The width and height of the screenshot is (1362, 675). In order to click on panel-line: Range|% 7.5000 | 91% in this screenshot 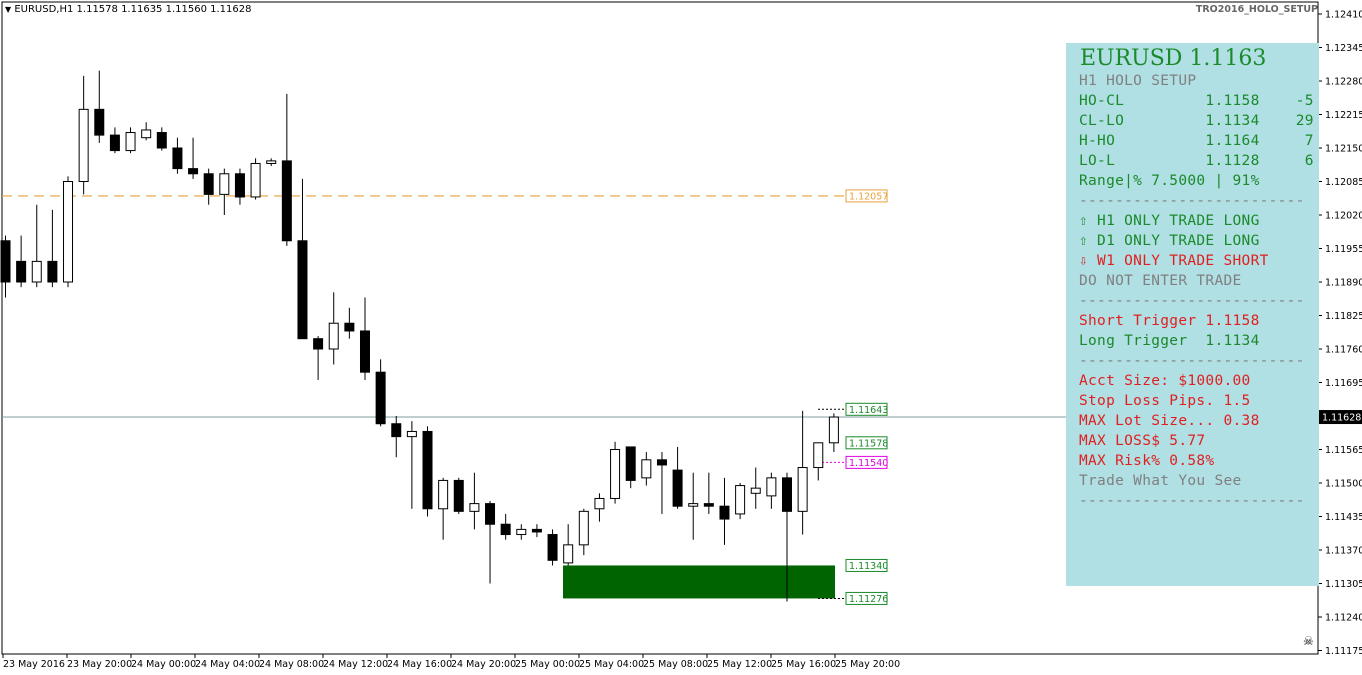, I will do `click(1169, 181)`.